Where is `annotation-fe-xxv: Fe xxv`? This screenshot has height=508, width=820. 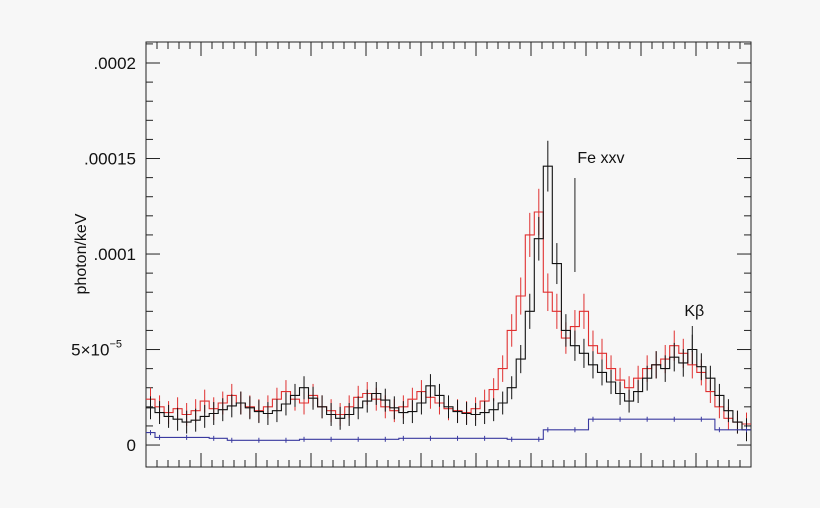 annotation-fe-xxv: Fe xxv is located at coordinates (600, 158).